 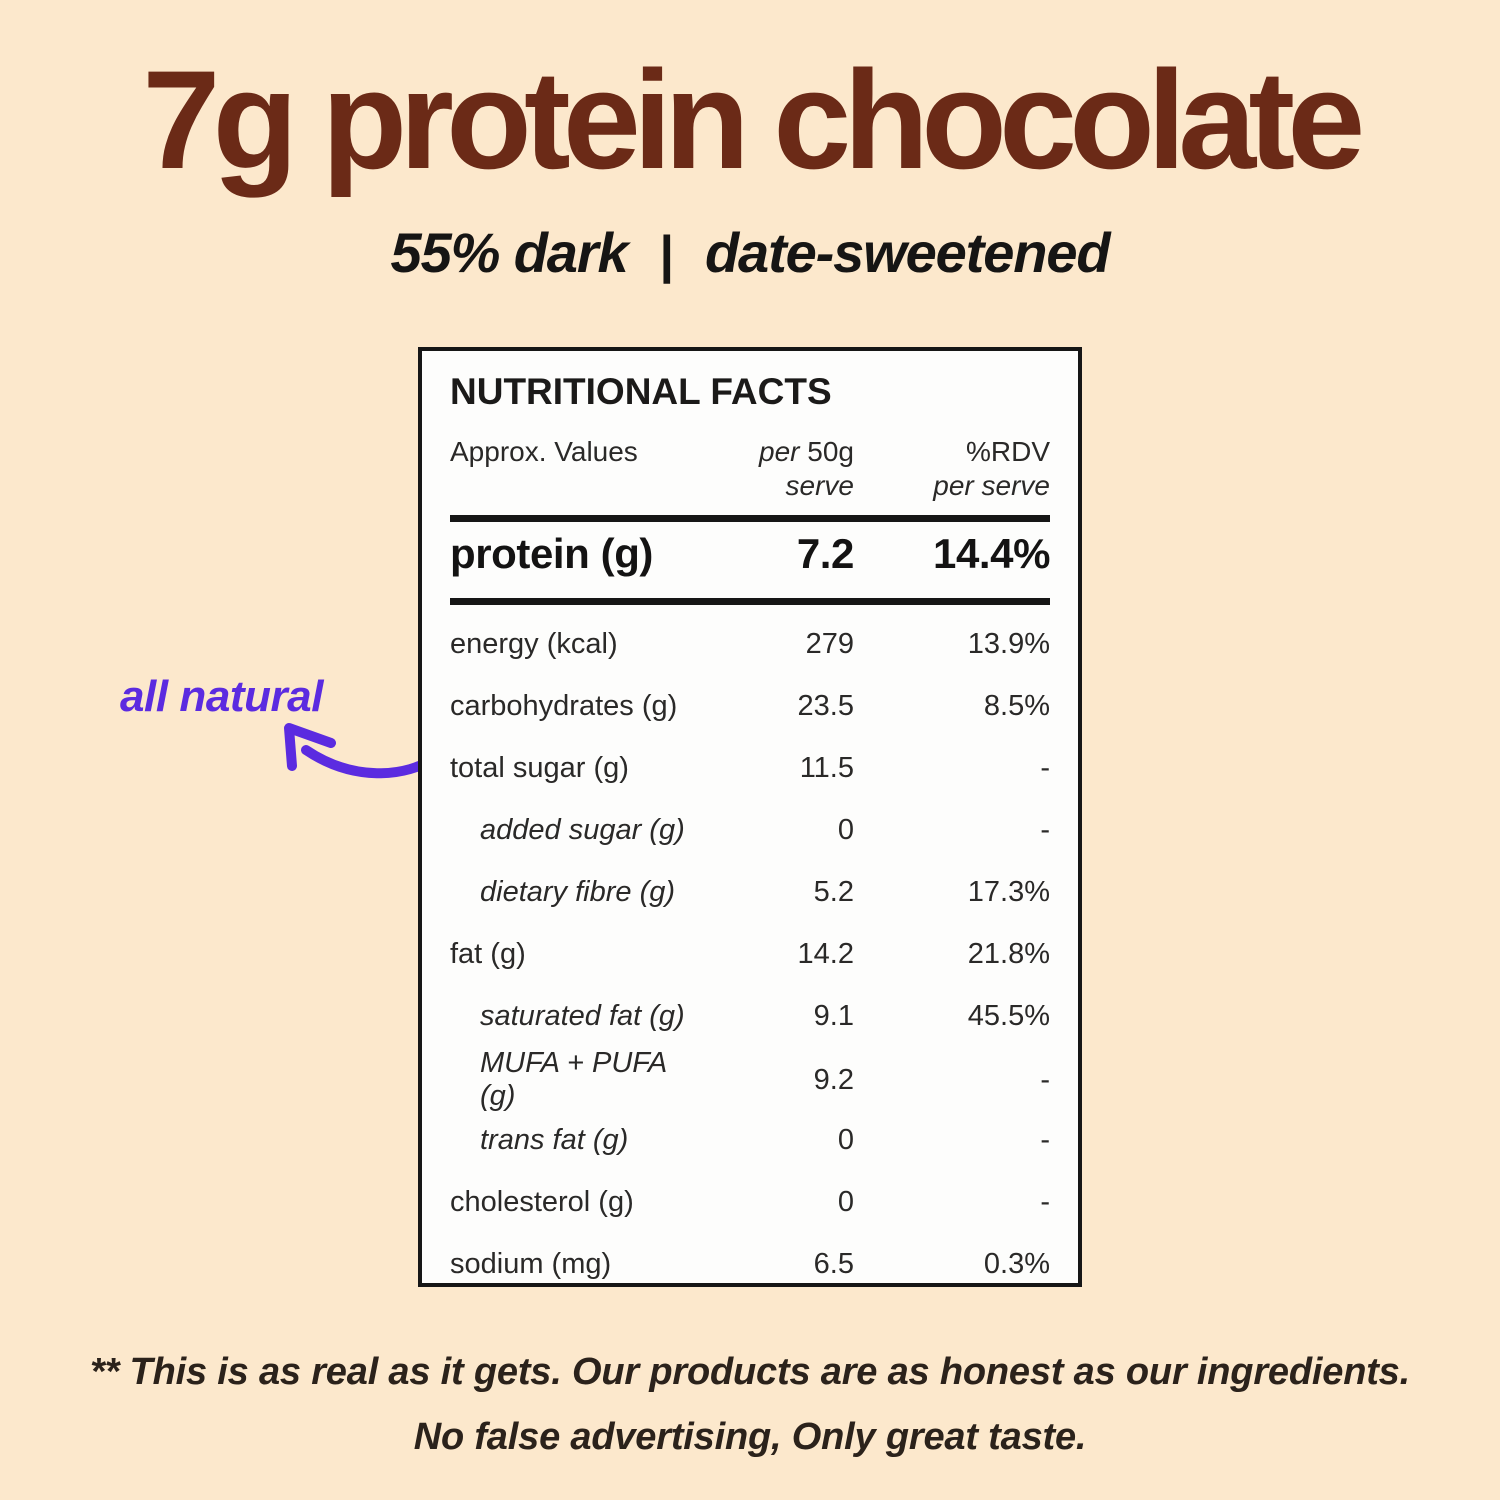 What do you see at coordinates (829, 643) in the screenshot?
I see `nutrient-value: 279` at bounding box center [829, 643].